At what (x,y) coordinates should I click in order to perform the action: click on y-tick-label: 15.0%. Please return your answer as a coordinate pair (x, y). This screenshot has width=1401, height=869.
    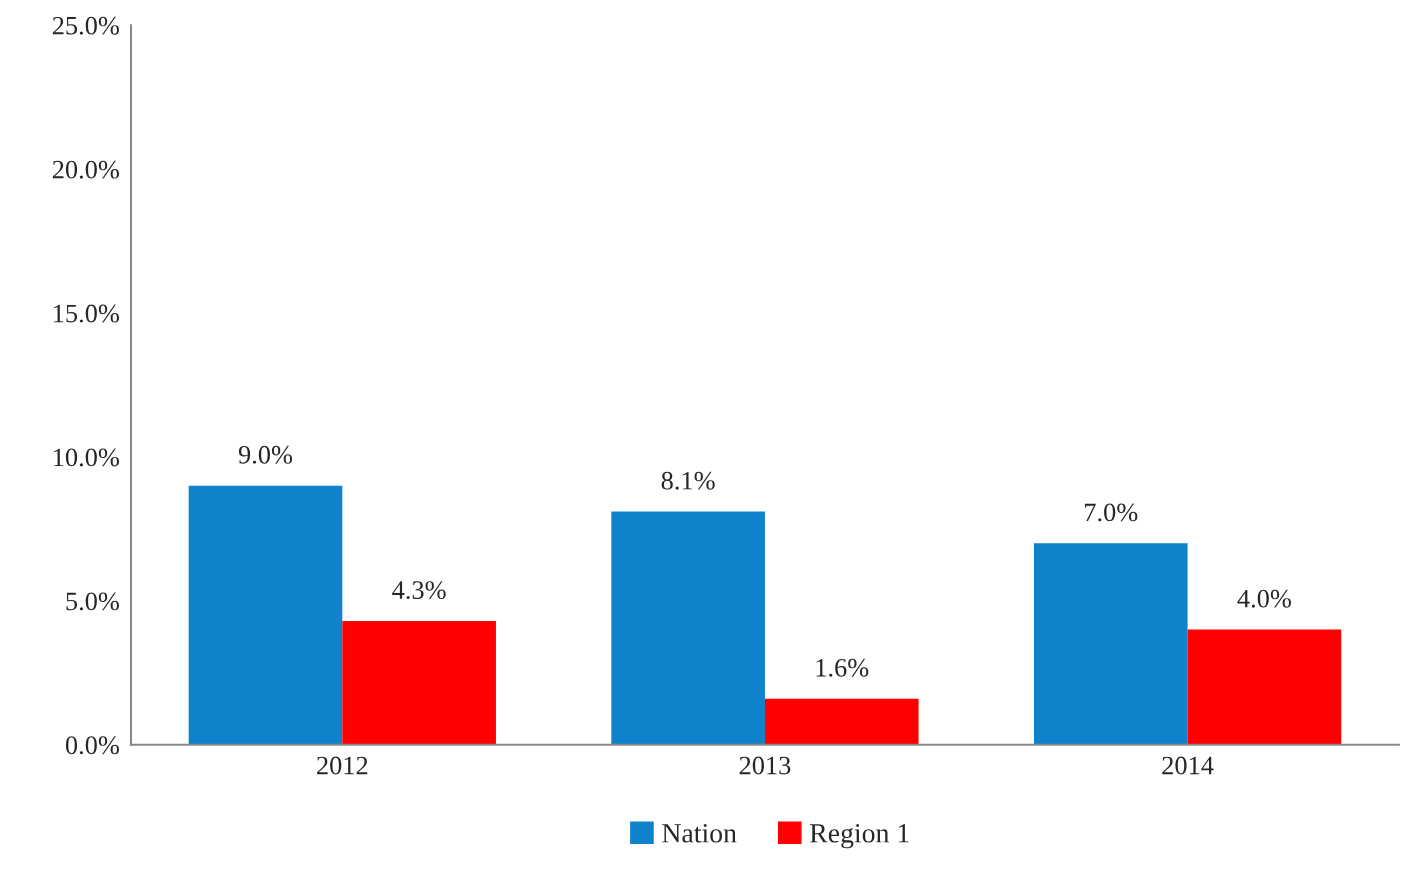
    Looking at the image, I should click on (86, 313).